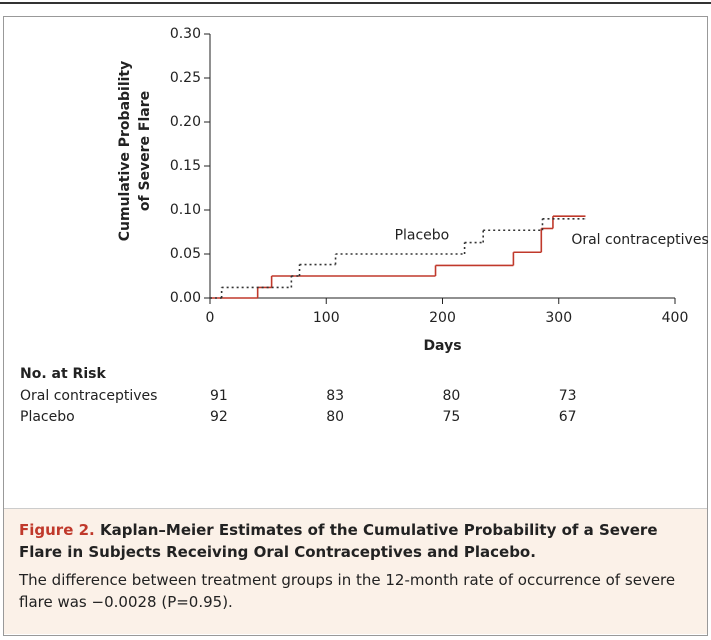 The height and width of the screenshot is (640, 711). What do you see at coordinates (125, 151) in the screenshot?
I see `y-axis-label: Cumulative Probability` at bounding box center [125, 151].